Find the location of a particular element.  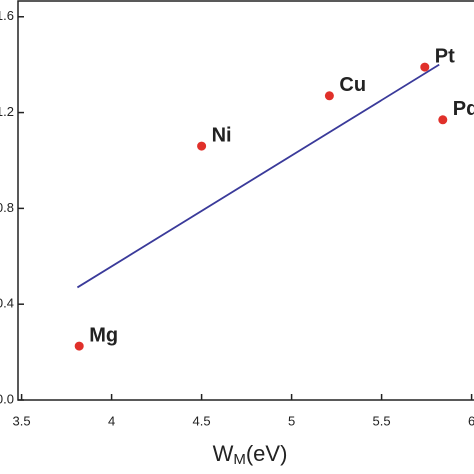

point-label: Mg is located at coordinates (103, 335).